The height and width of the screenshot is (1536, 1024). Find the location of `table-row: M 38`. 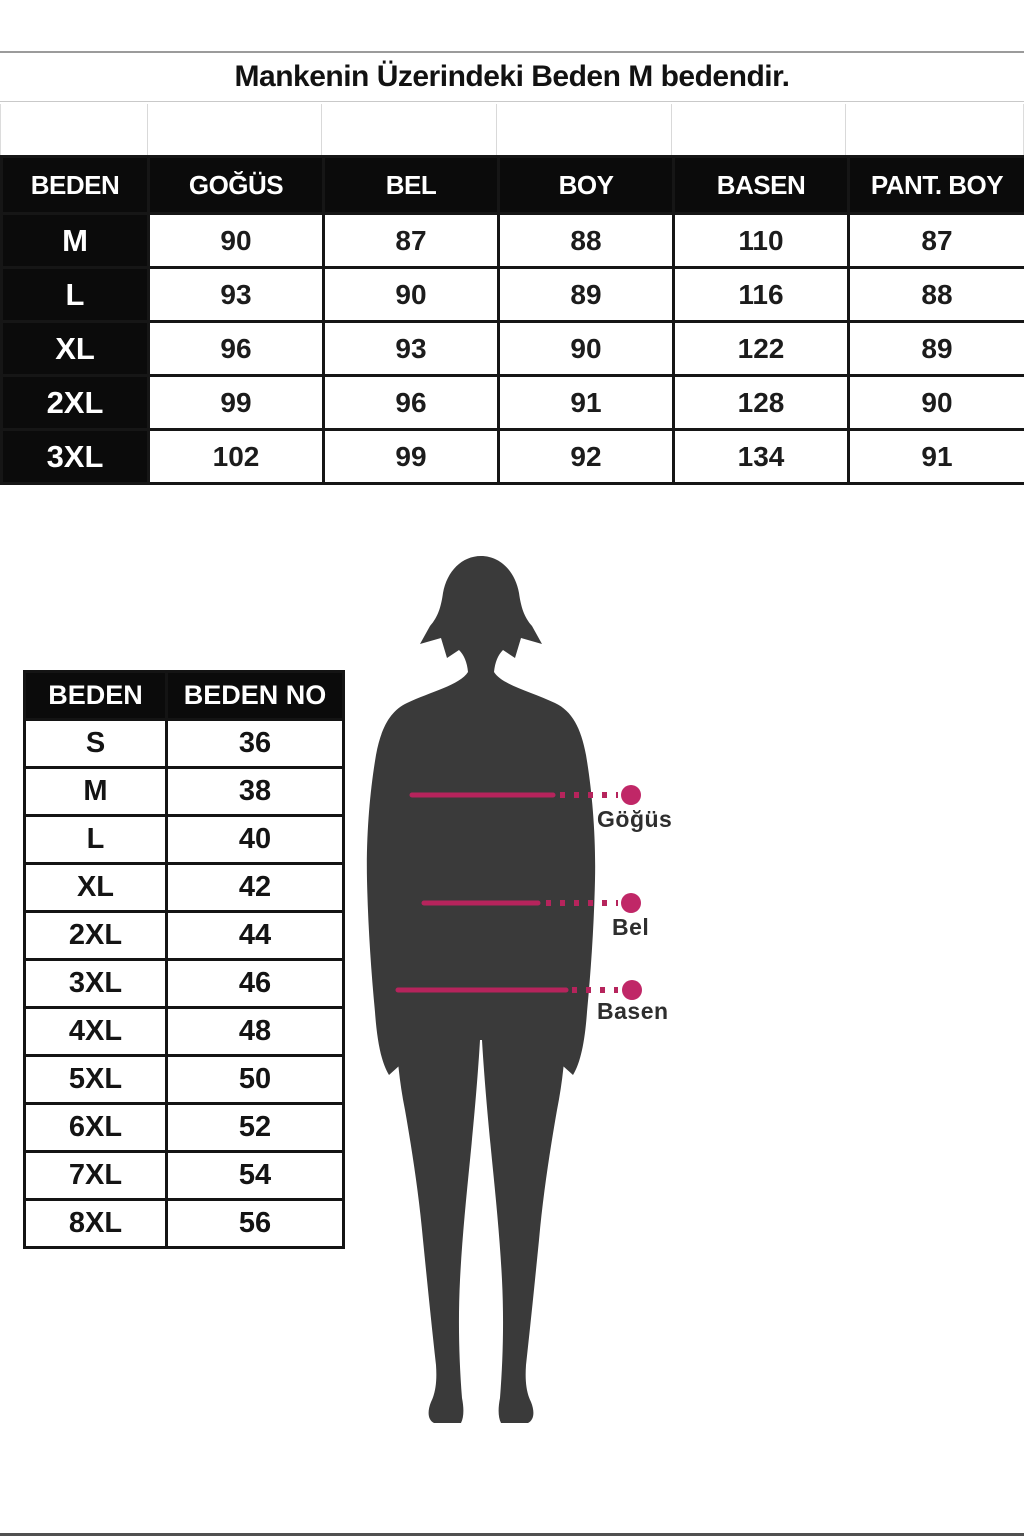

table-row: M 38 is located at coordinates (184, 791).